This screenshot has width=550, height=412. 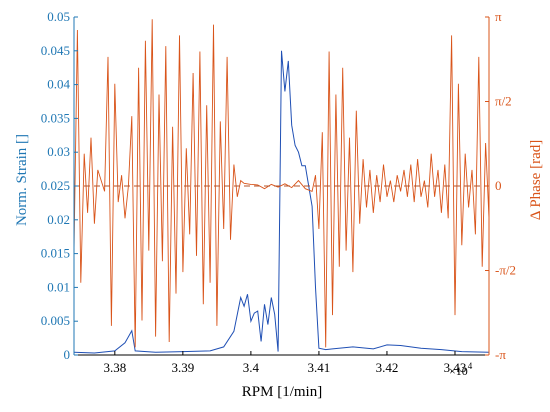 What do you see at coordinates (387, 367) in the screenshot?
I see `x-tick-label: 3.42` at bounding box center [387, 367].